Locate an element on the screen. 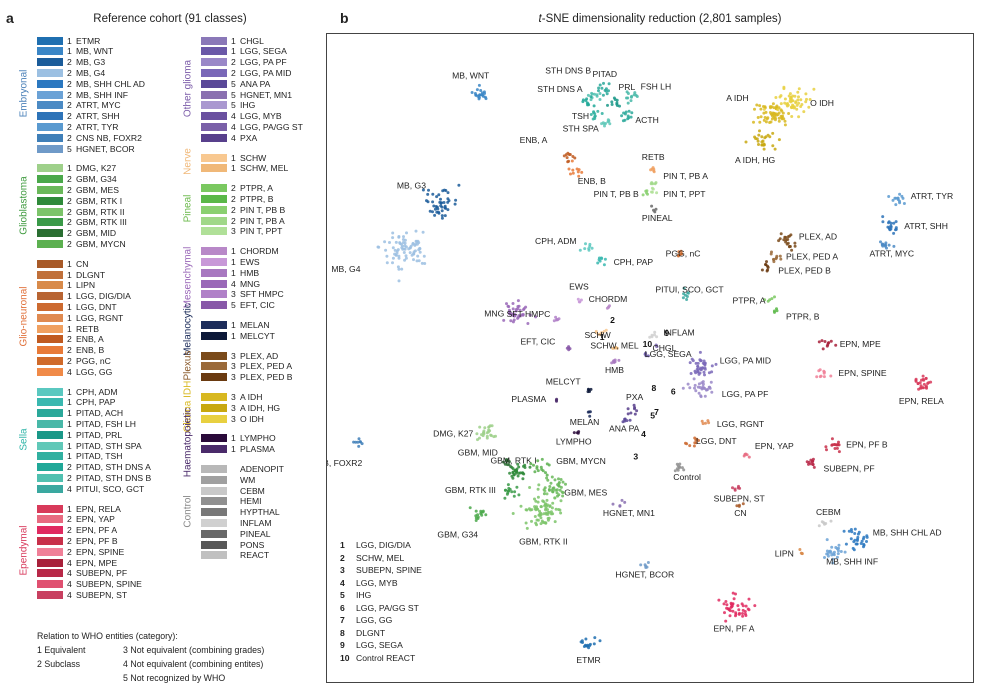 The width and height of the screenshot is (983, 690). legend-class-name: PTPR, A is located at coordinates (256, 188).